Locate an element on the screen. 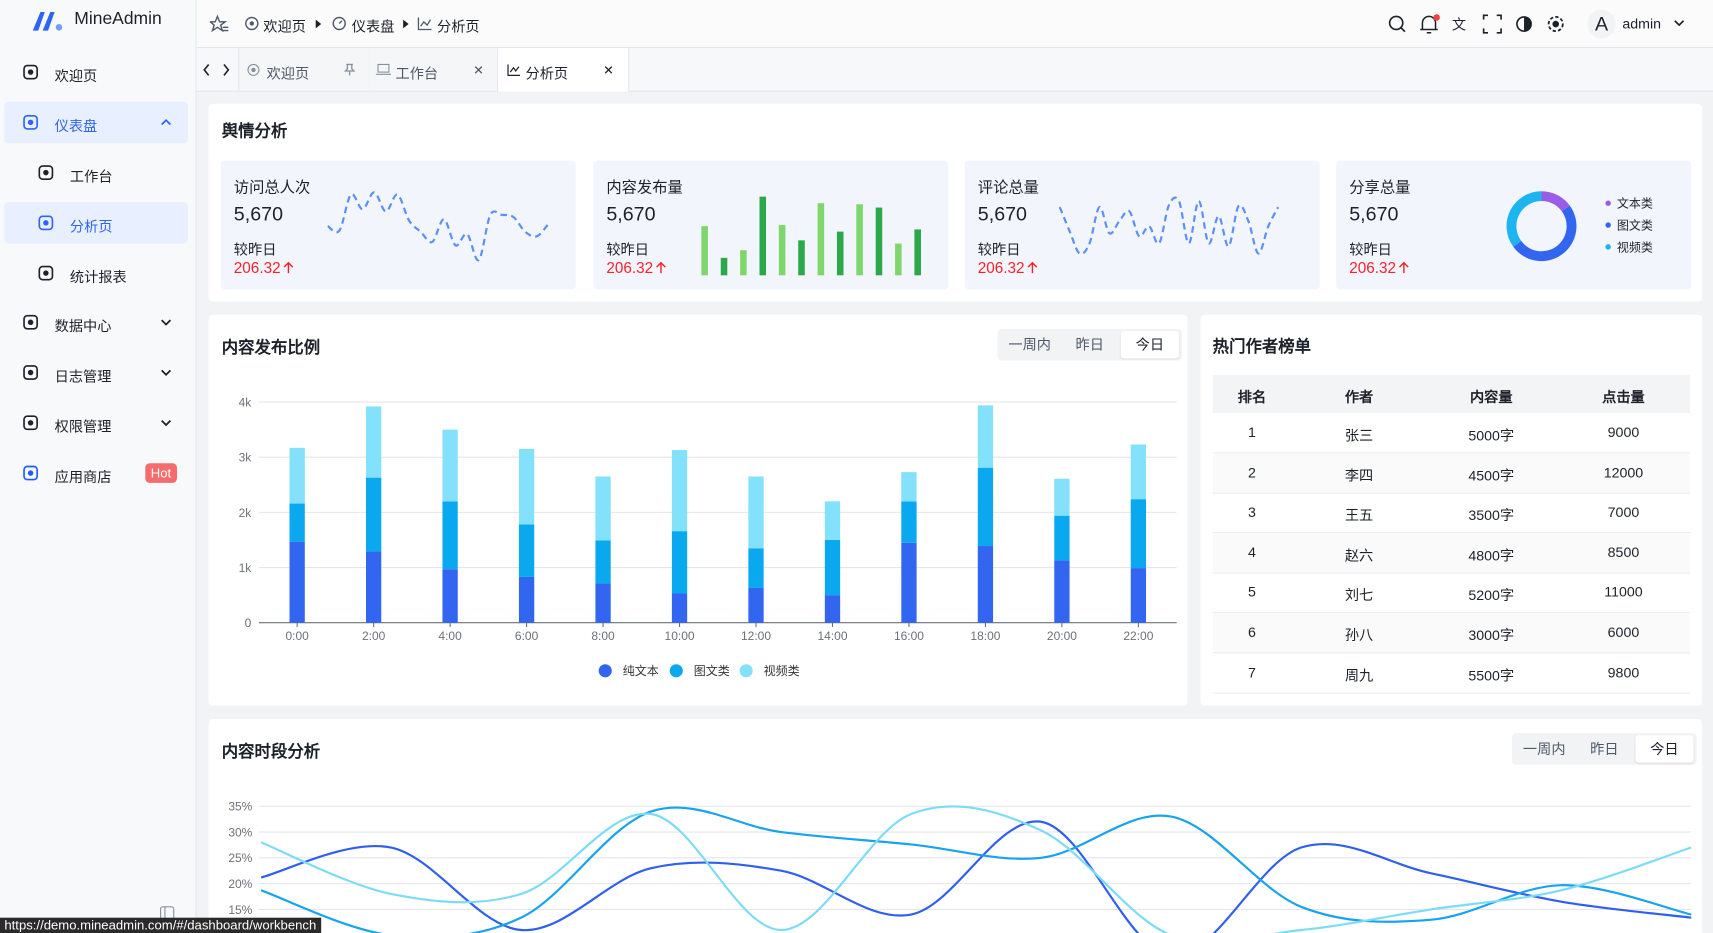 The image size is (1713, 933). avatar: A is located at coordinates (1601, 24).